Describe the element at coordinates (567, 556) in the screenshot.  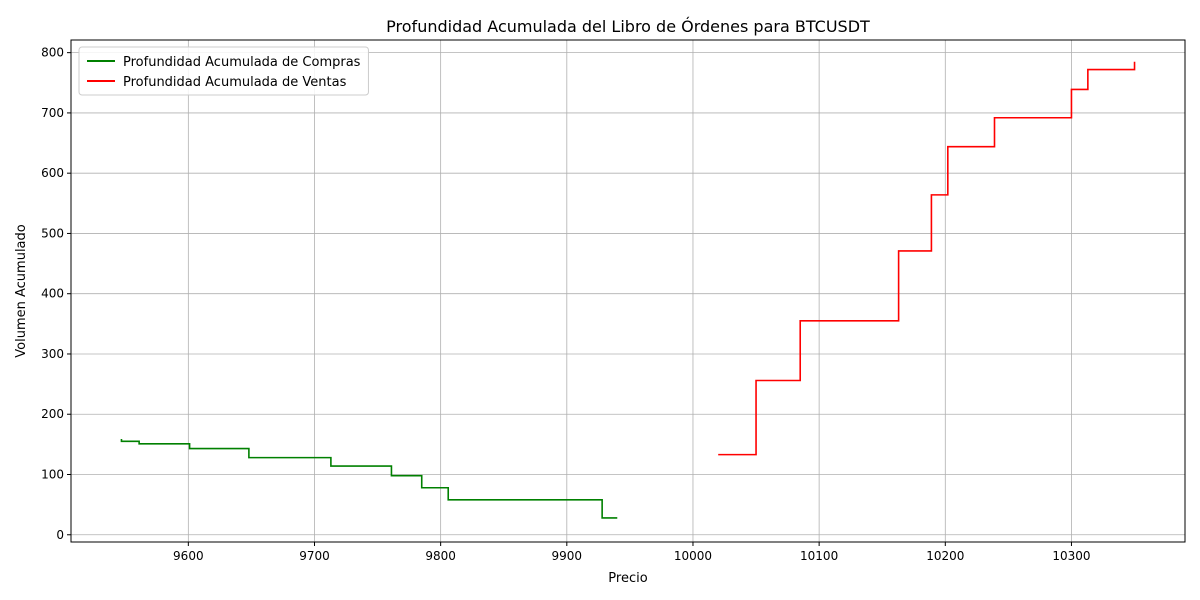
I see `x-tick-label: 9900` at that location.